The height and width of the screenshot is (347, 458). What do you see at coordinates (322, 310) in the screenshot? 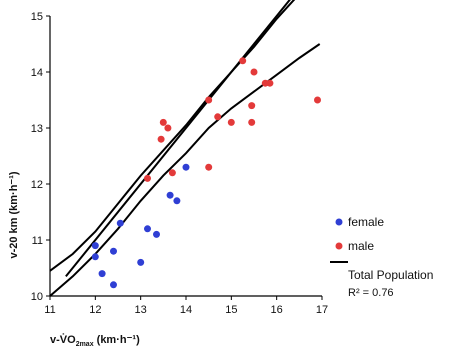
I see `x-tick-label: 17` at bounding box center [322, 310].